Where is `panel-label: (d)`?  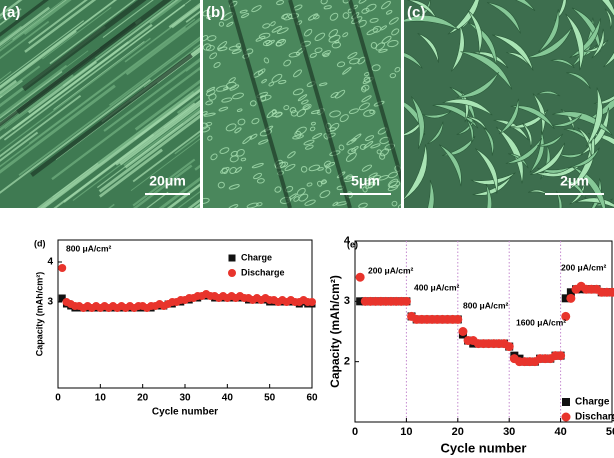 panel-label: (d) is located at coordinates (40, 243).